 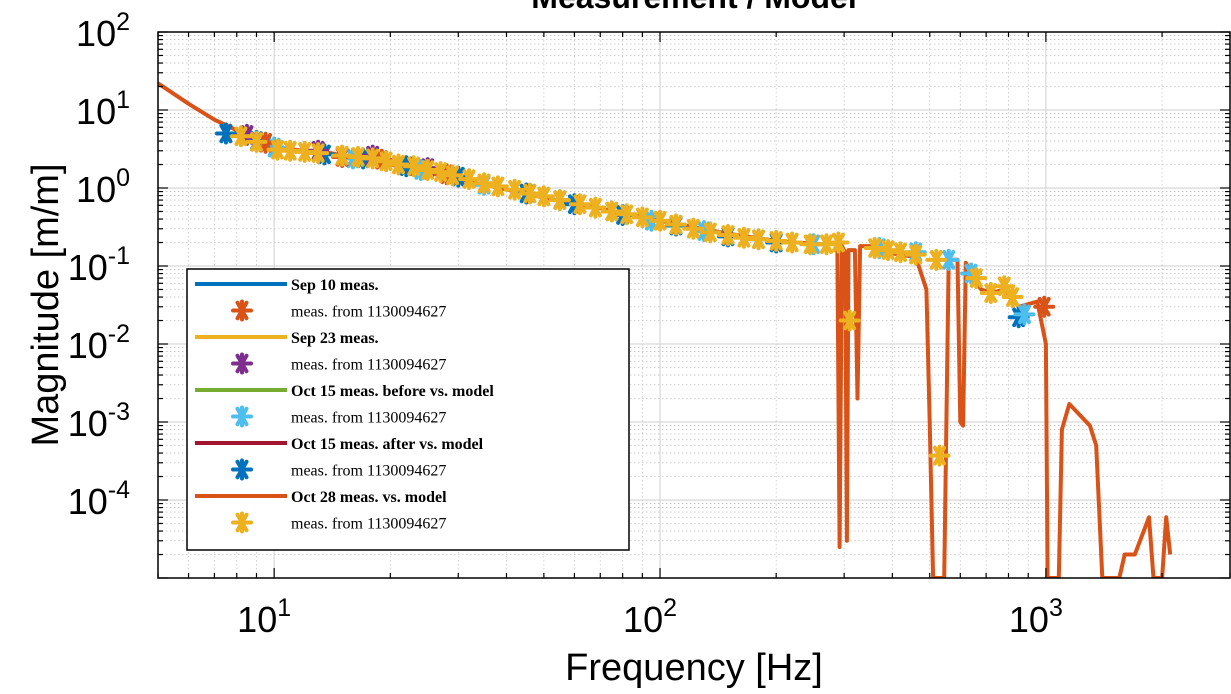 What do you see at coordinates (344, 391) in the screenshot?
I see `legend-entry: Oct 15 meas. before vs. model` at bounding box center [344, 391].